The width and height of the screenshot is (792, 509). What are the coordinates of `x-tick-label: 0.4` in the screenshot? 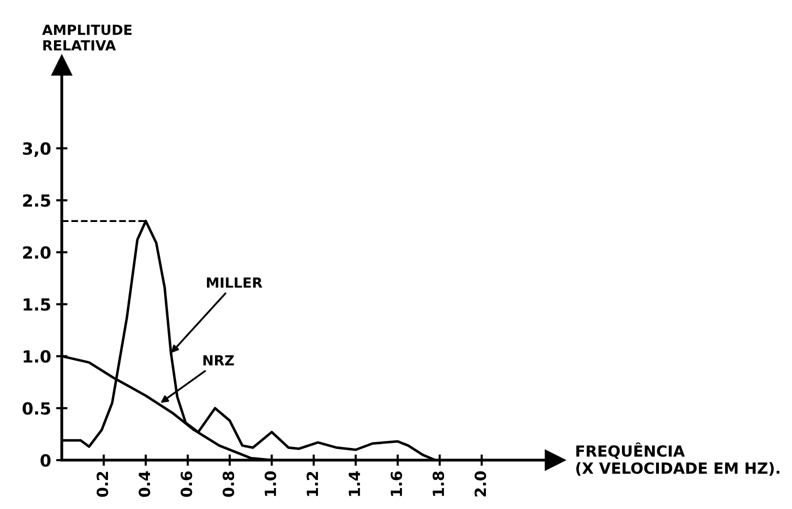 It's located at (144, 484).